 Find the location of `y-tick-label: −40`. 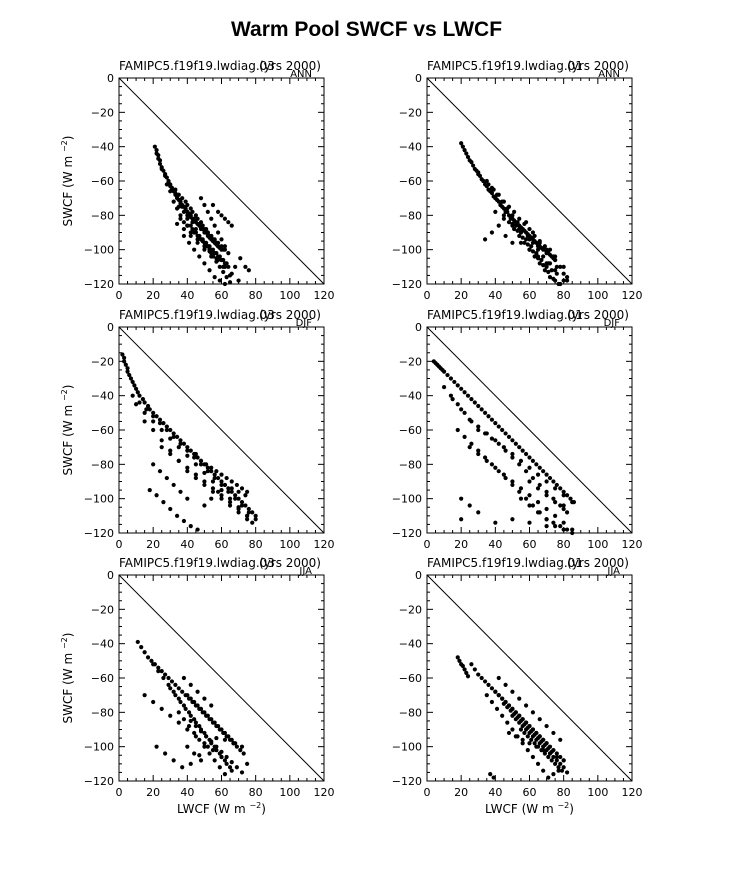

y-tick-label: −40 is located at coordinates (102, 147).